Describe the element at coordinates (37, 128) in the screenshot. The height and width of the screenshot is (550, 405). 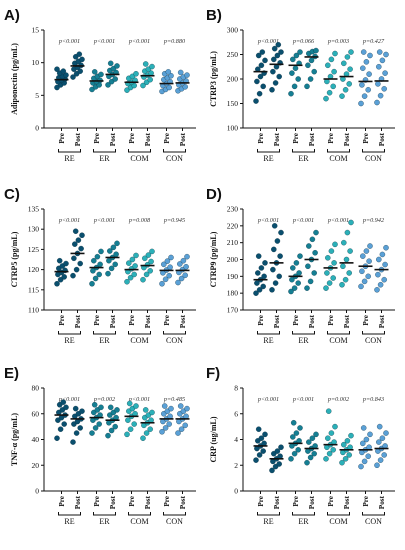
I see `y-tick-label: 0` at that location.